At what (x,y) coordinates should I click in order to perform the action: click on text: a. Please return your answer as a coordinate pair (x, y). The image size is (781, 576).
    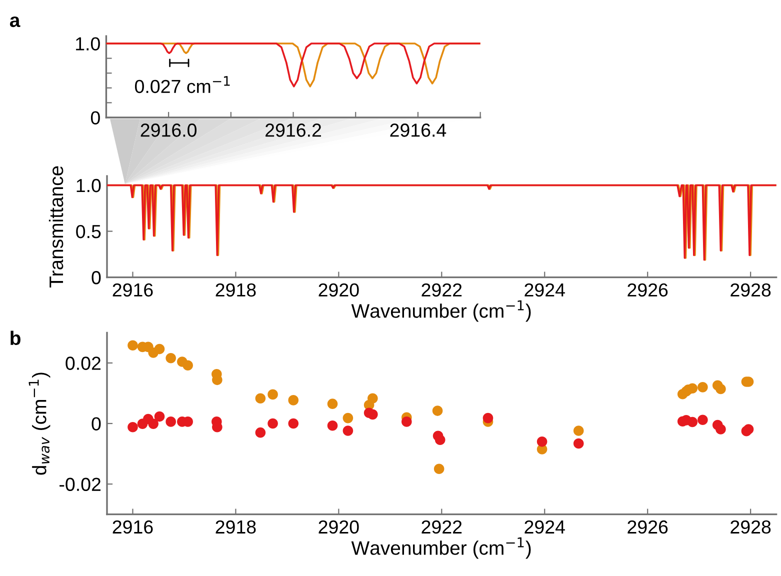
    Looking at the image, I should click on (15, 22).